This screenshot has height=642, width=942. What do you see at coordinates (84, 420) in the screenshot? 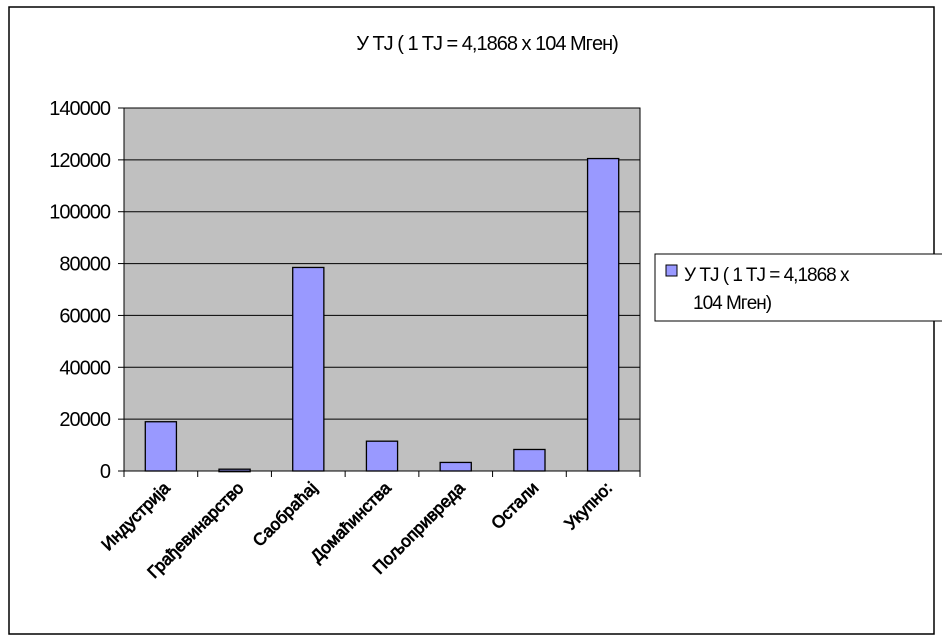
I see `y-tick-label: 20000` at bounding box center [84, 420].